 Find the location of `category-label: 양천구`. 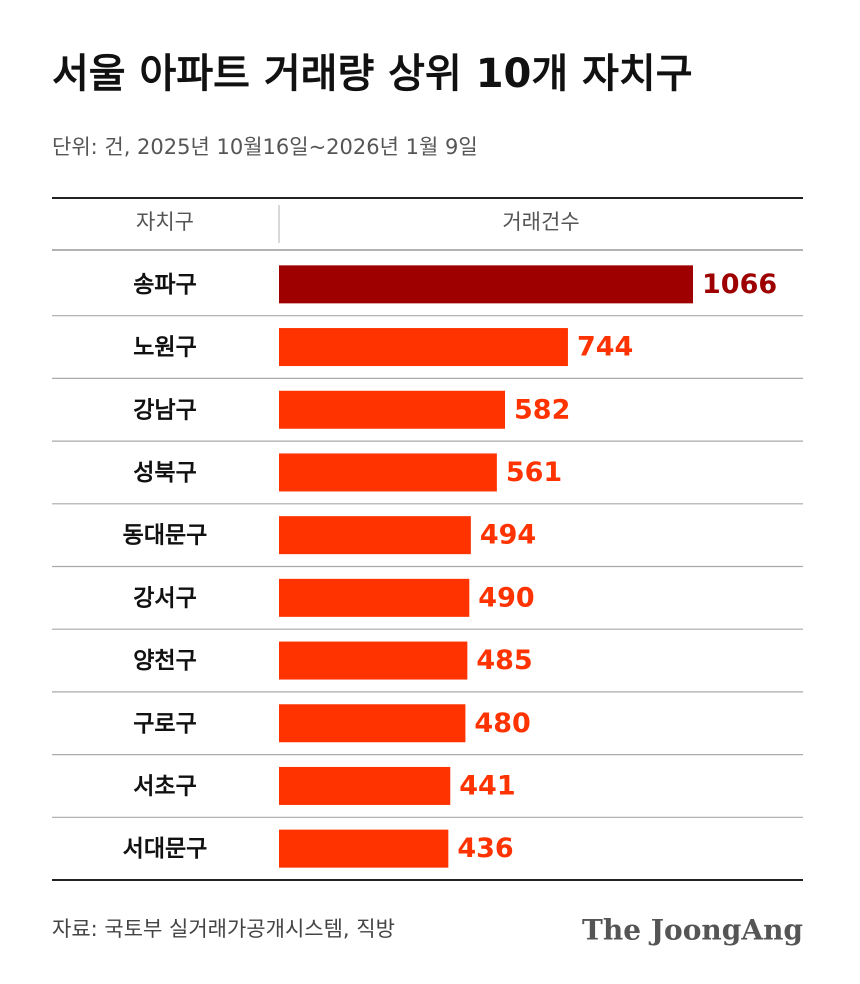

category-label: 양천구 is located at coordinates (164, 661).